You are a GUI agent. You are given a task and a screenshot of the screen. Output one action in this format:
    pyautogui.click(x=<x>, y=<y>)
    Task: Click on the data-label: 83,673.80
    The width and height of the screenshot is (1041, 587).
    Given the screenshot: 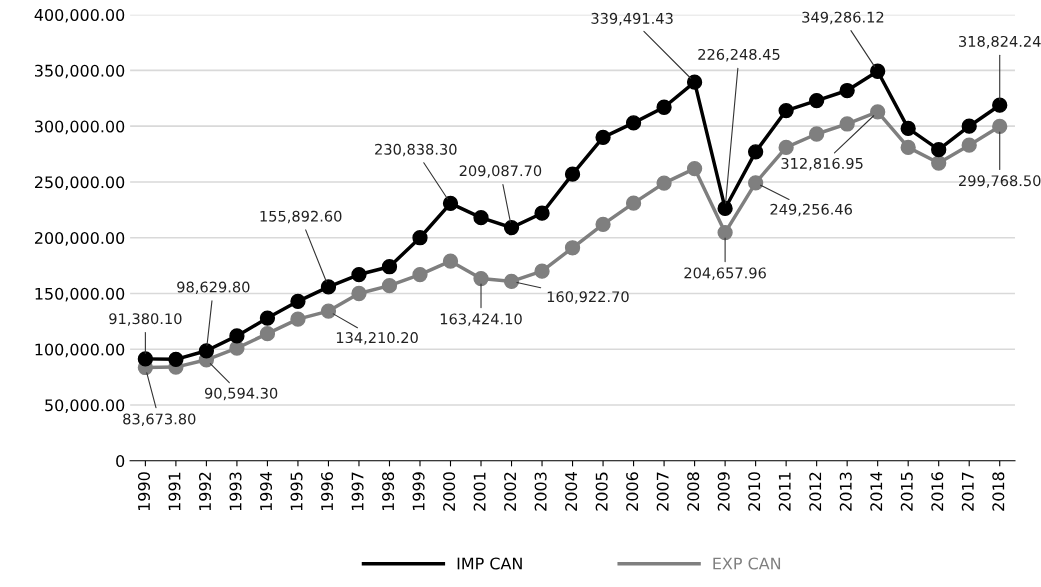 What is the action you would take?
    pyautogui.click(x=159, y=419)
    